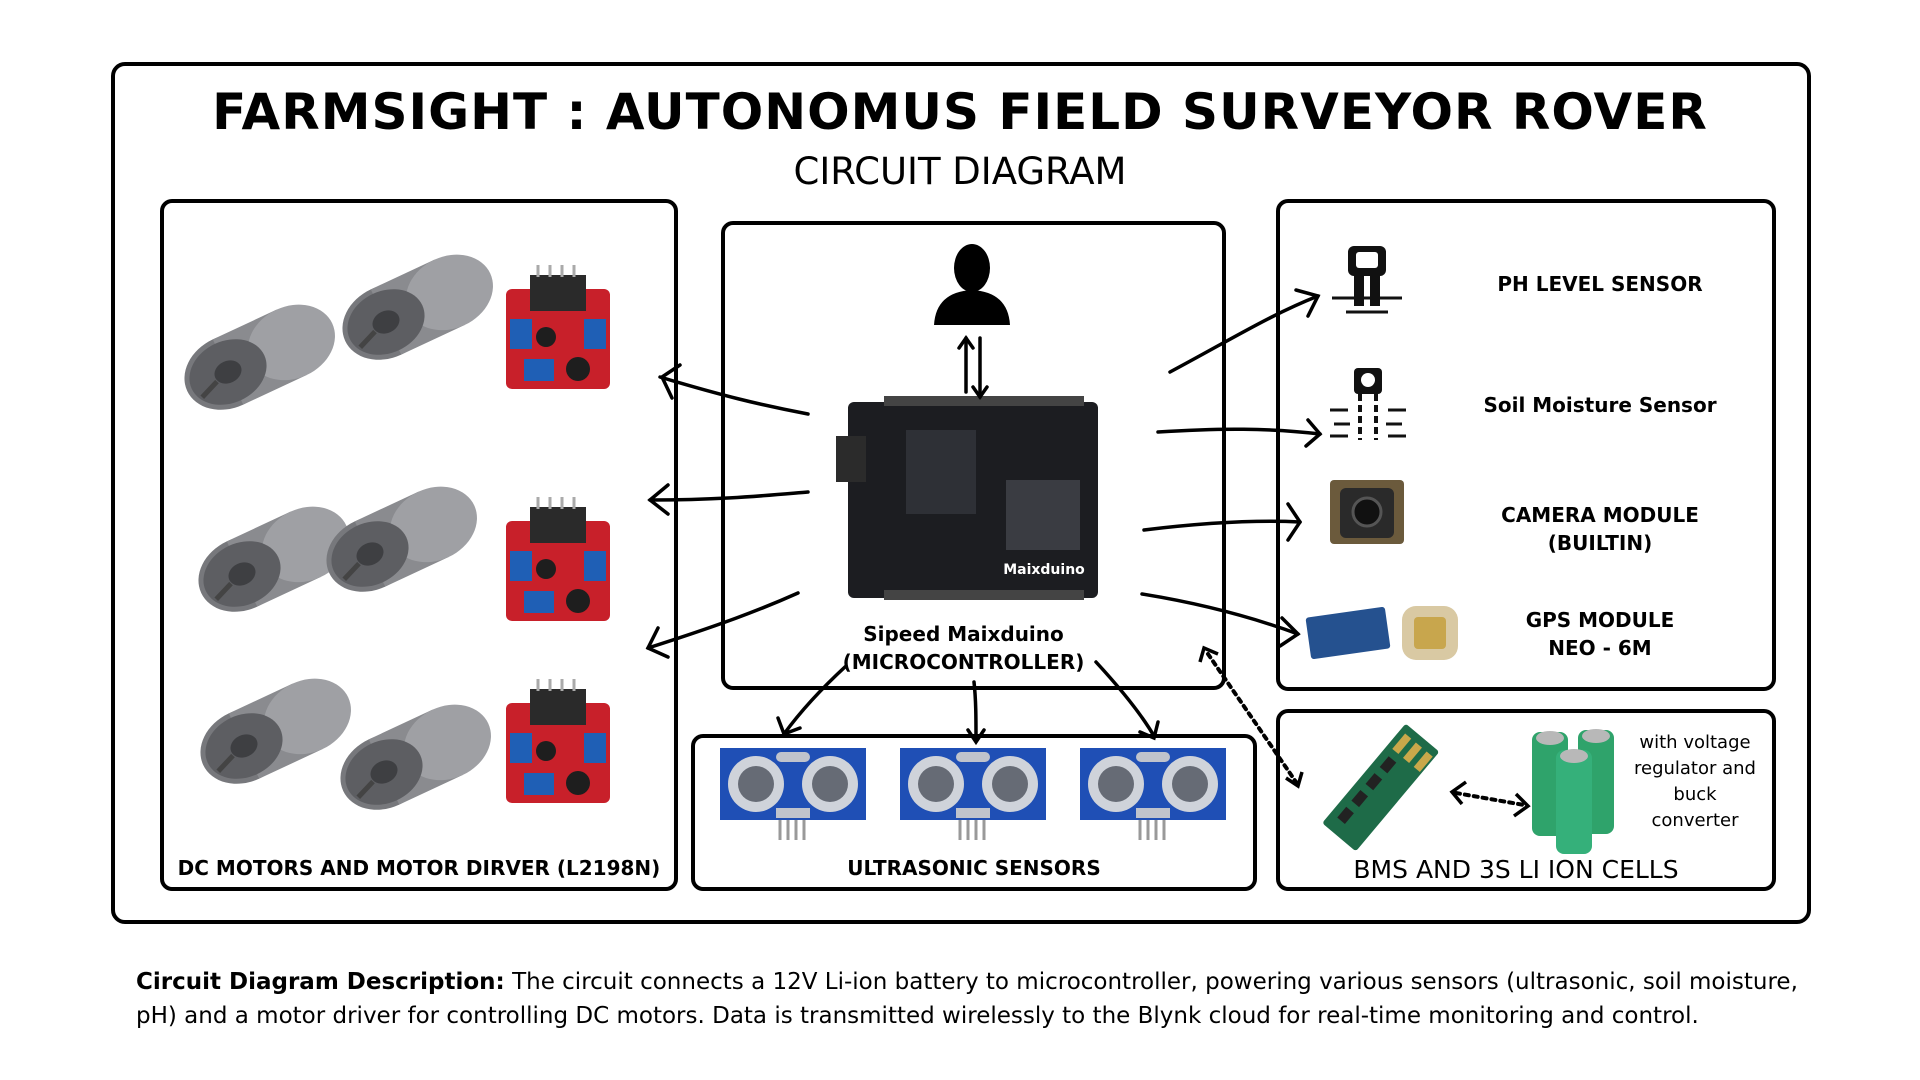  What do you see at coordinates (960, 171) in the screenshot?
I see `page-subtitle: CIRCUIT DIAGRAM` at bounding box center [960, 171].